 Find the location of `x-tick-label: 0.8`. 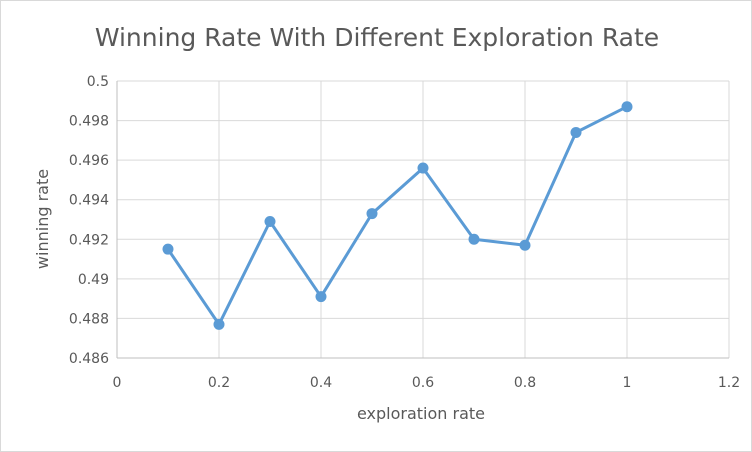

x-tick-label: 0.8 is located at coordinates (525, 383).